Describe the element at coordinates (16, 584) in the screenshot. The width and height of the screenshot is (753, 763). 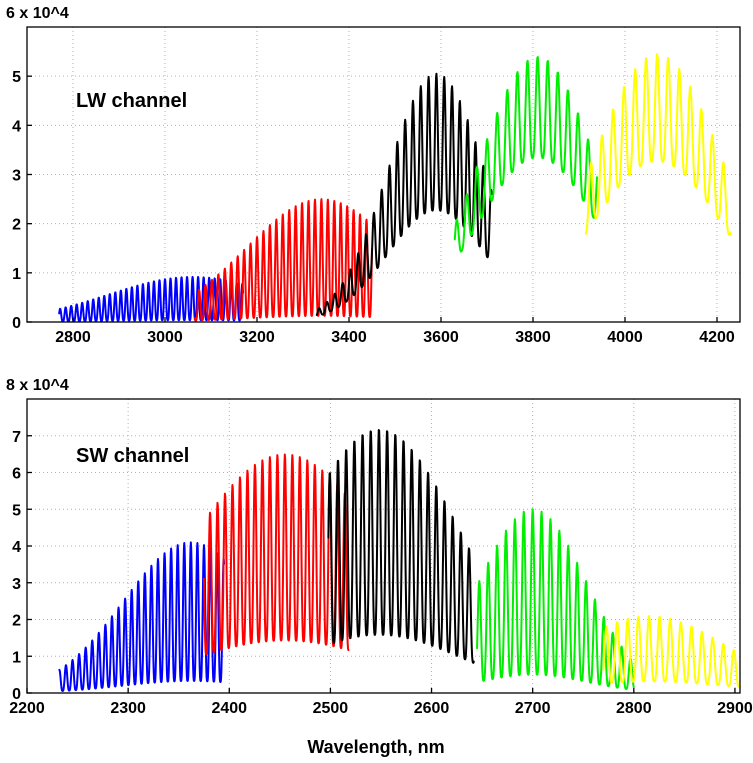
I see `sw-y-tick-label: 3` at that location.